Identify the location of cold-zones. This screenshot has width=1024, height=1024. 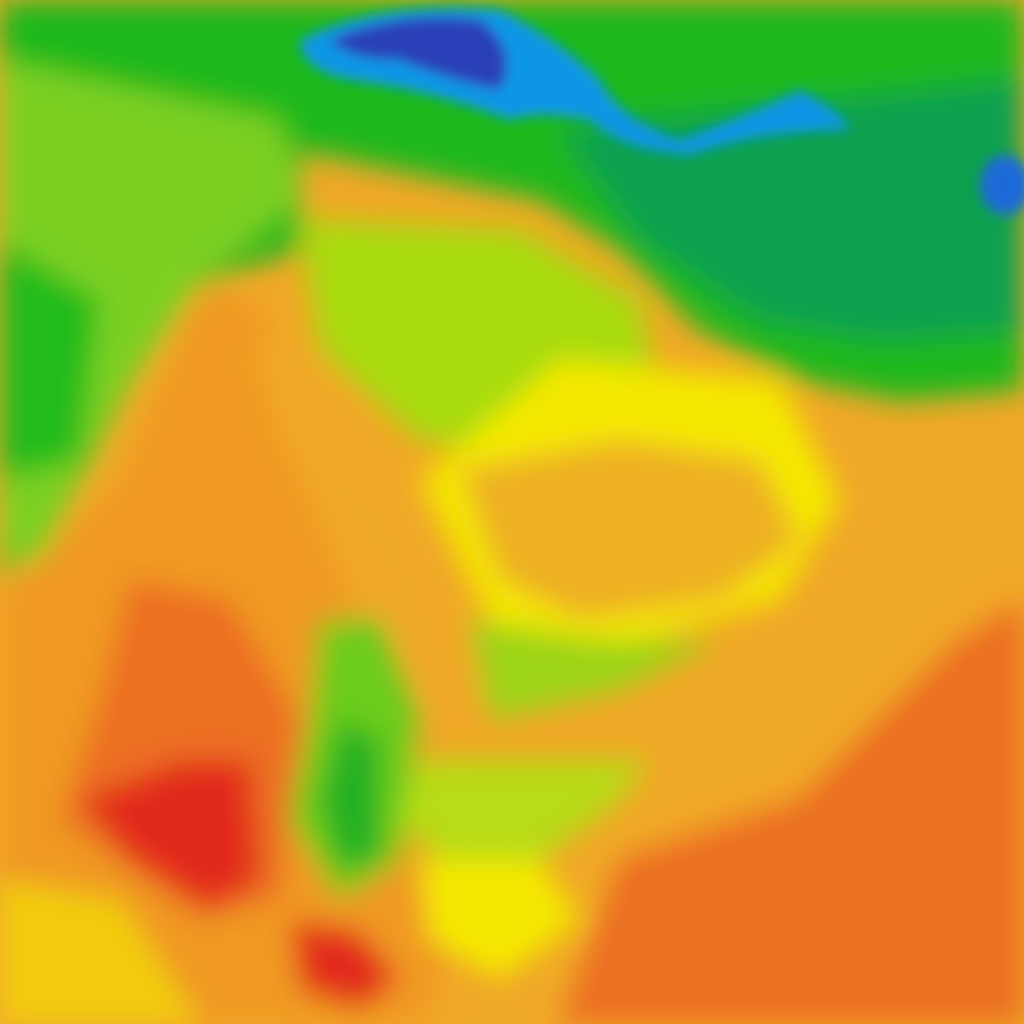
(662, 111).